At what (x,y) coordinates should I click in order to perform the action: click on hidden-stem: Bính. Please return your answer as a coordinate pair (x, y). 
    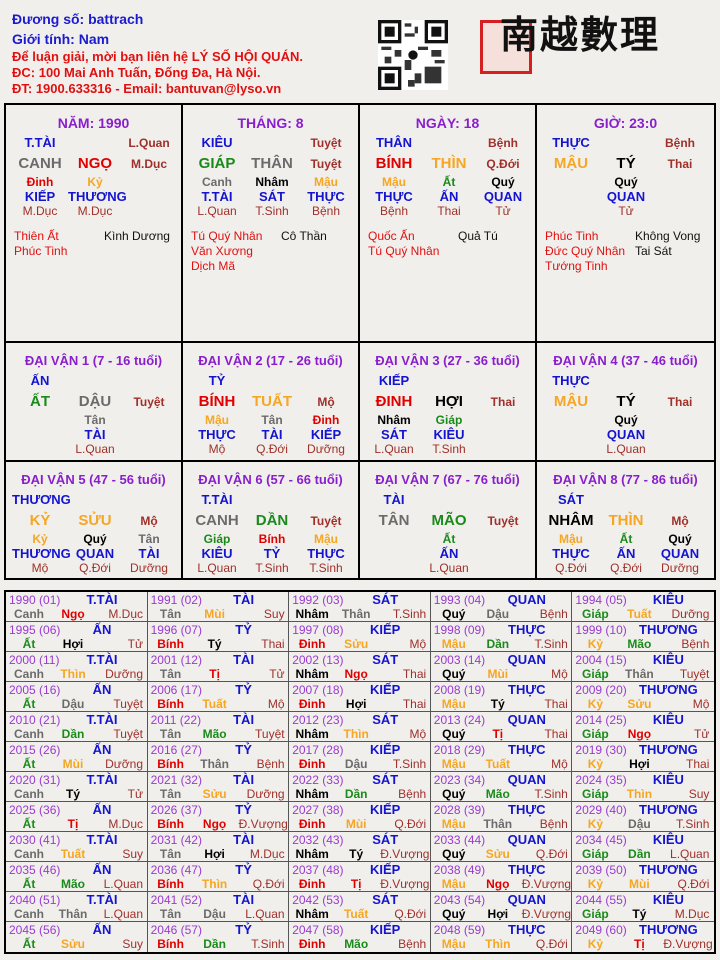
    Looking at the image, I should click on (272, 539).